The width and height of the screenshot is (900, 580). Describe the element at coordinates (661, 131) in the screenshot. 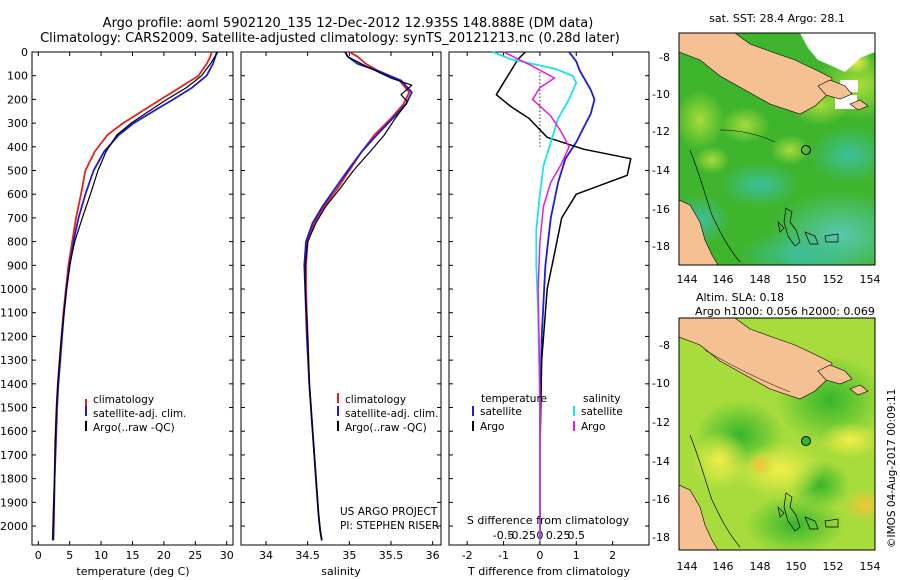

I see `sst-lat-label: -12` at that location.